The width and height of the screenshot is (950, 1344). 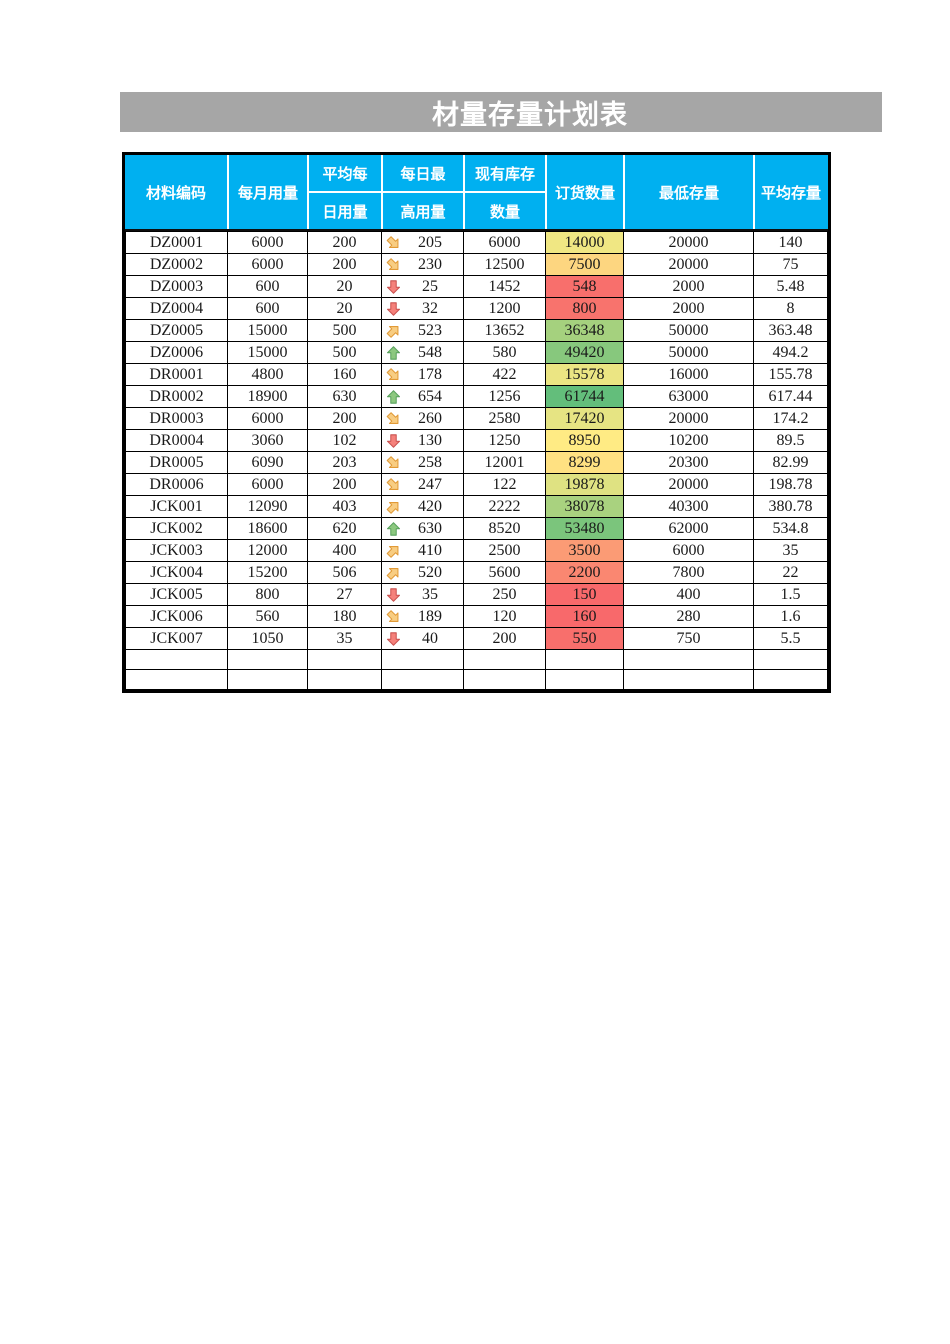 I want to click on cell-avg-stock: 380.78, so click(x=790, y=506).